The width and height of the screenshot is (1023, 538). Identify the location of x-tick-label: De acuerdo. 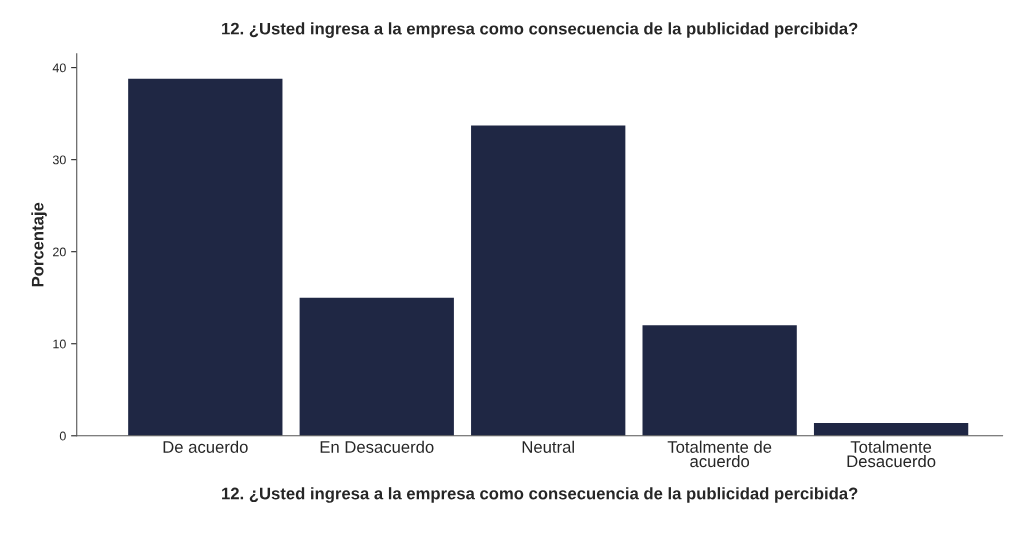
(205, 446).